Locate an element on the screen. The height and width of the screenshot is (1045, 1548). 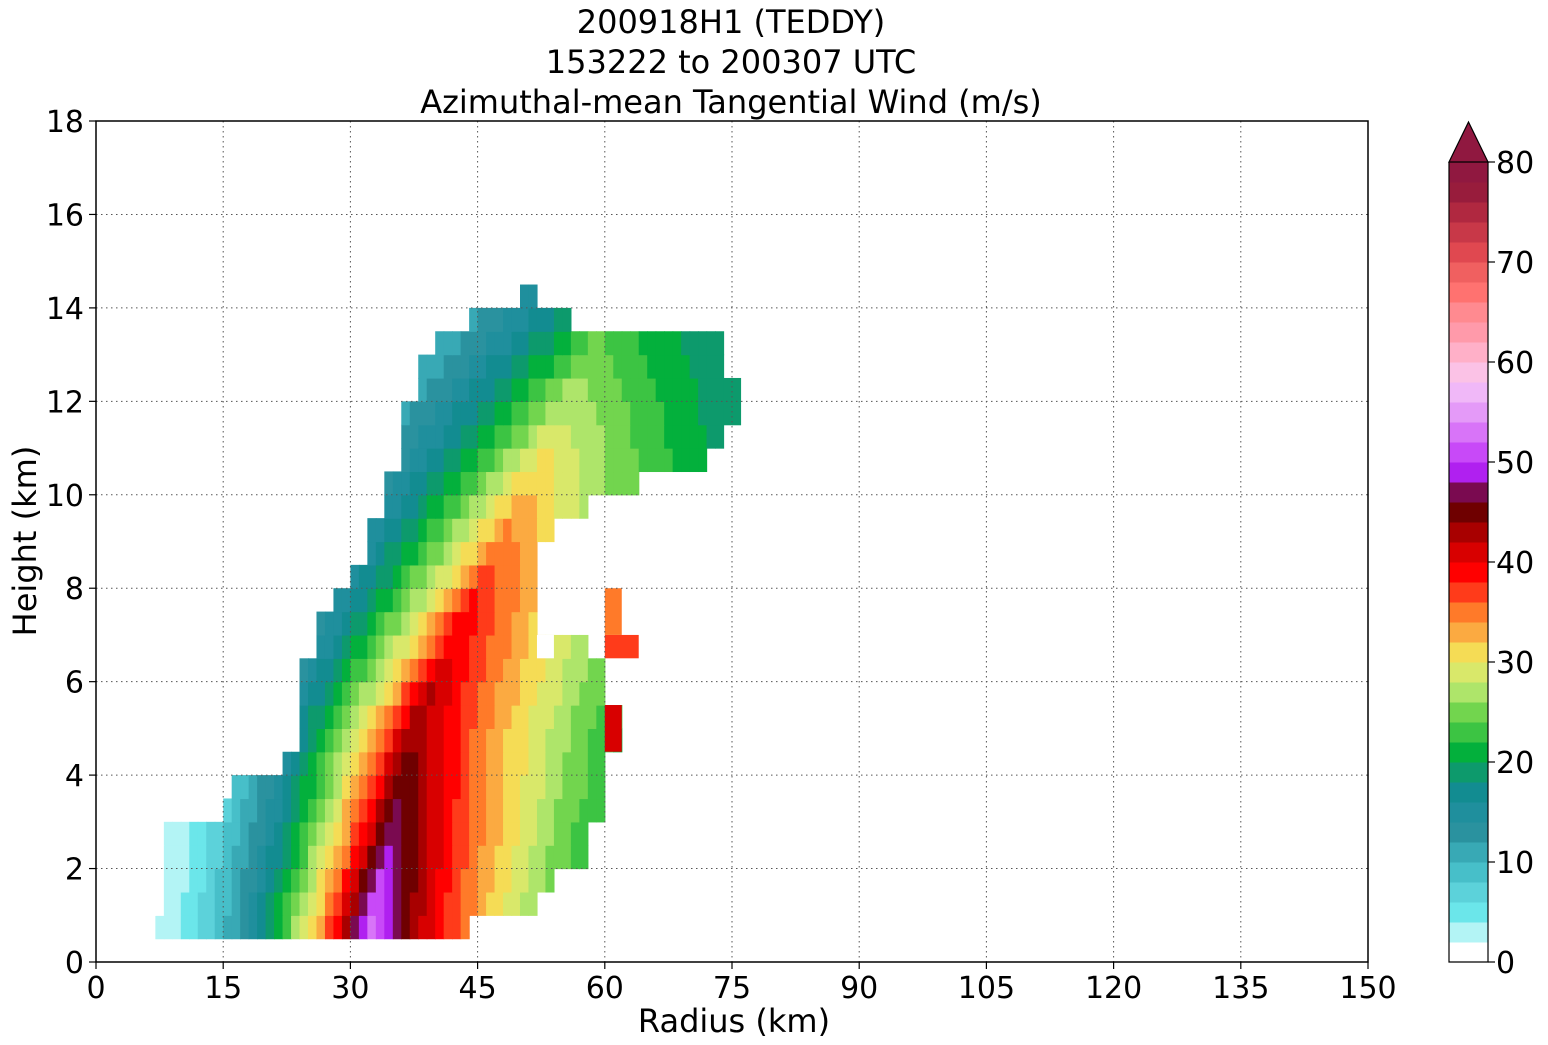
colorbar-tick-label: 20 is located at coordinates (1515, 763).